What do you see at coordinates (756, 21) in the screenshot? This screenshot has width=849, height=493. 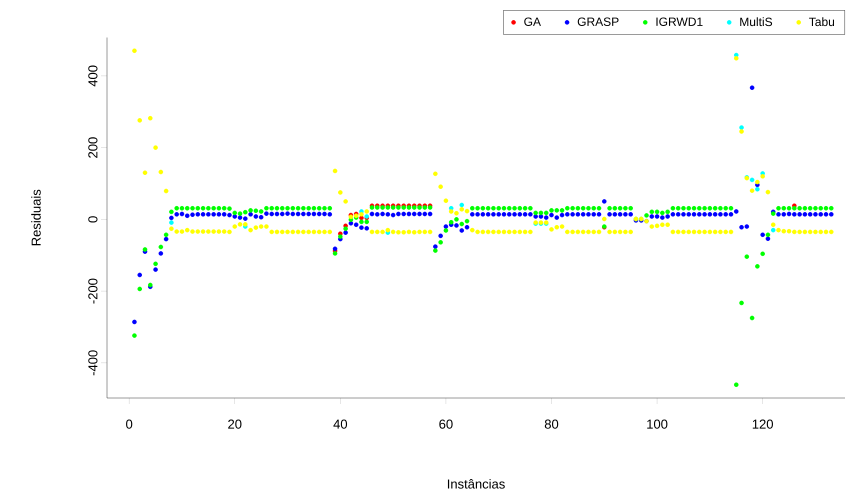 I see `legend-label: MultiS` at bounding box center [756, 21].